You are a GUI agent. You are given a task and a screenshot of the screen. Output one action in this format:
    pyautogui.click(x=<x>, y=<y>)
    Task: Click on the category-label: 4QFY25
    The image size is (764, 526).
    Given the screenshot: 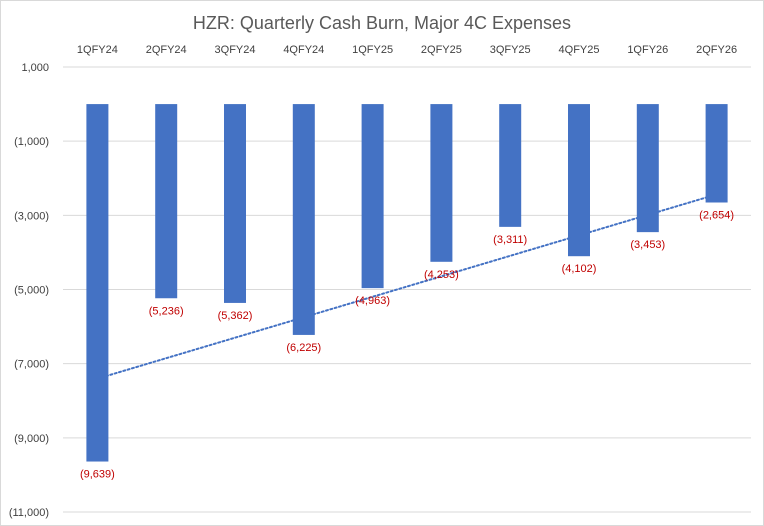 What is the action you would take?
    pyautogui.click(x=579, y=50)
    